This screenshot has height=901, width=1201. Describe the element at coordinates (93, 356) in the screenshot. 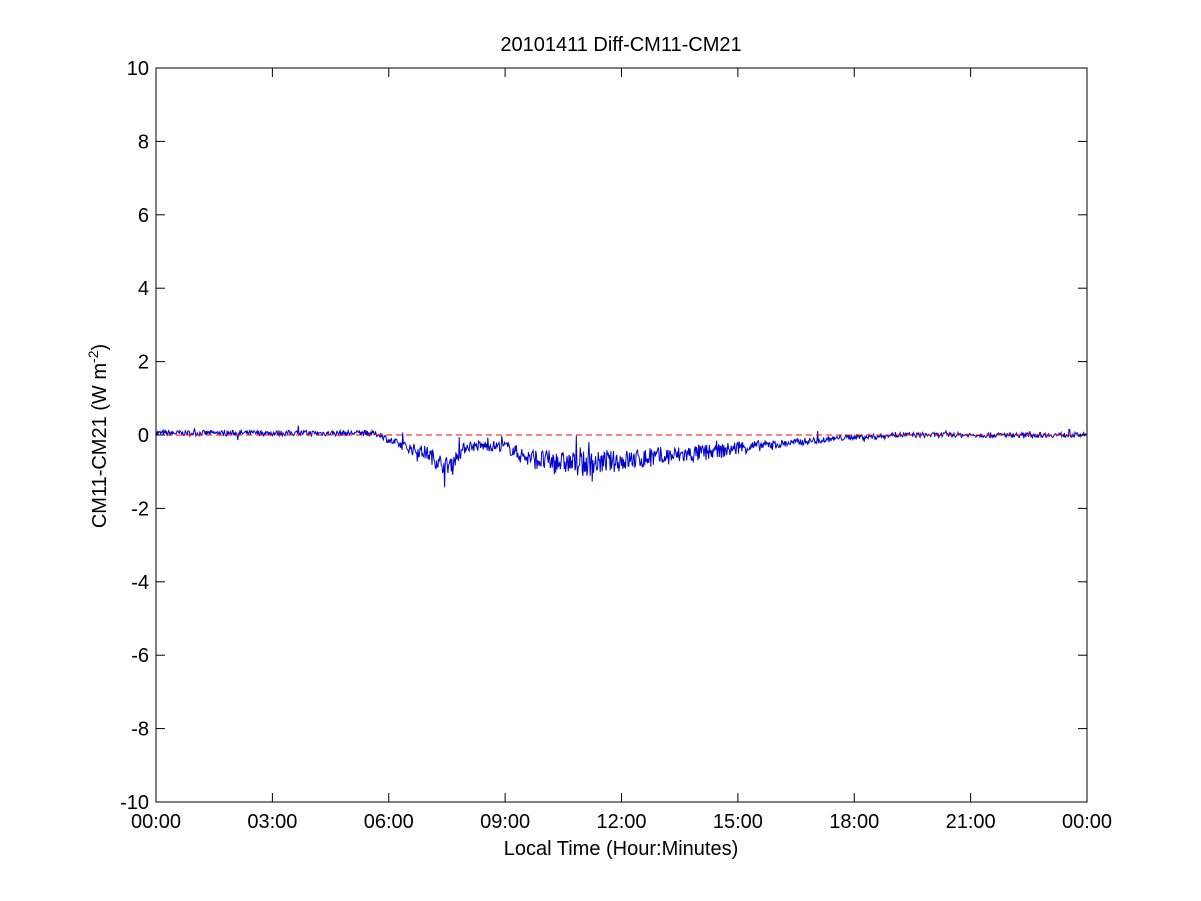

I see `y-axis-label-superscript: -2` at that location.